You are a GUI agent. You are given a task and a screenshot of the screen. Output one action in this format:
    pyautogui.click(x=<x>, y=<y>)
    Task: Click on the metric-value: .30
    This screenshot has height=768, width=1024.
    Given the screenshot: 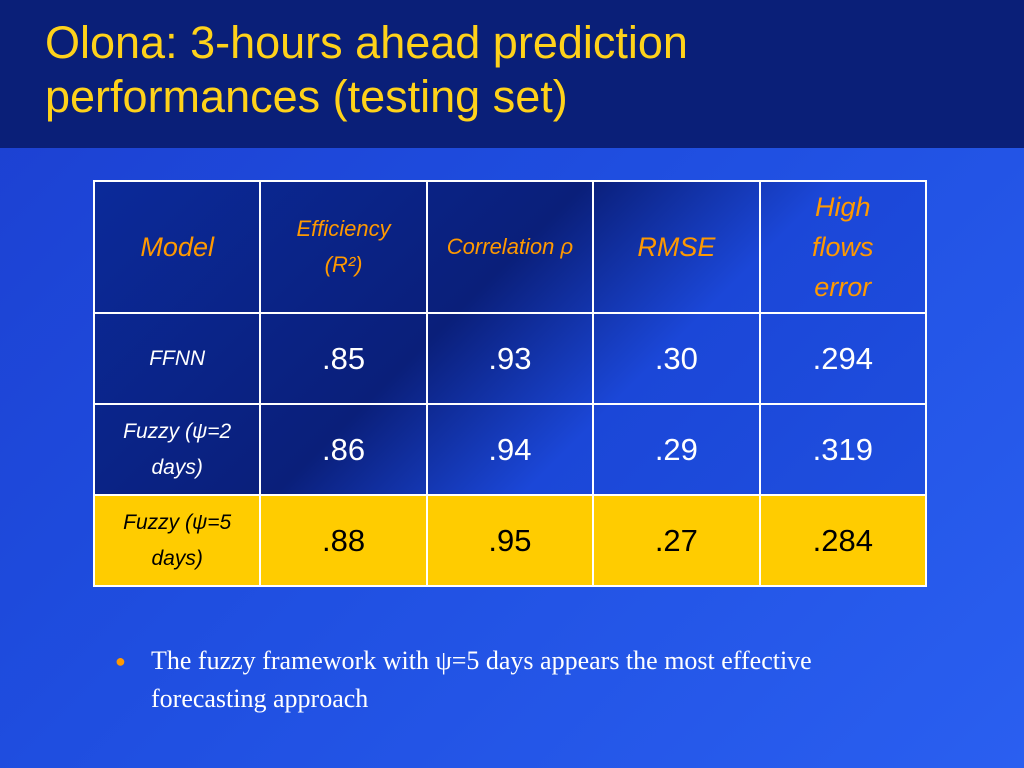 What is the action you would take?
    pyautogui.click(x=676, y=358)
    